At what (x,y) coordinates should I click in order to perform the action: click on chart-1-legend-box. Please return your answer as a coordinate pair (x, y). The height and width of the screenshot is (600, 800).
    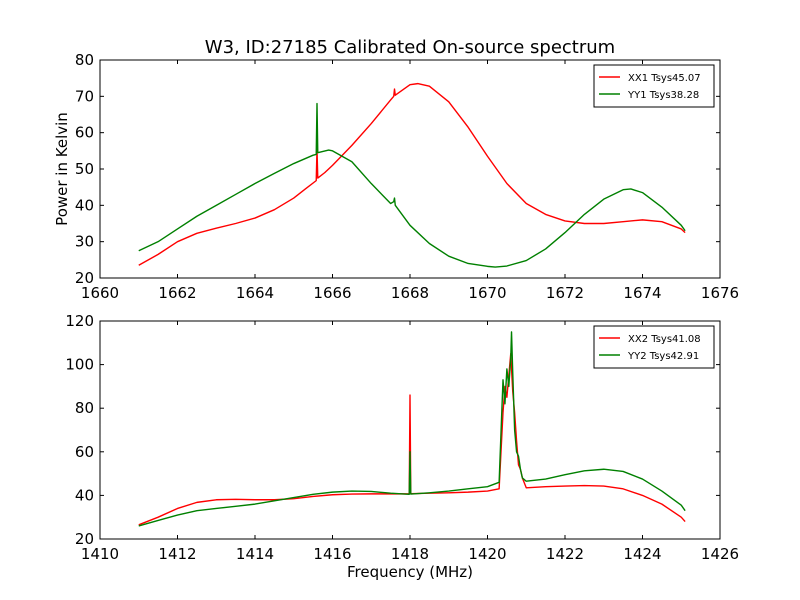
    Looking at the image, I should click on (654, 86).